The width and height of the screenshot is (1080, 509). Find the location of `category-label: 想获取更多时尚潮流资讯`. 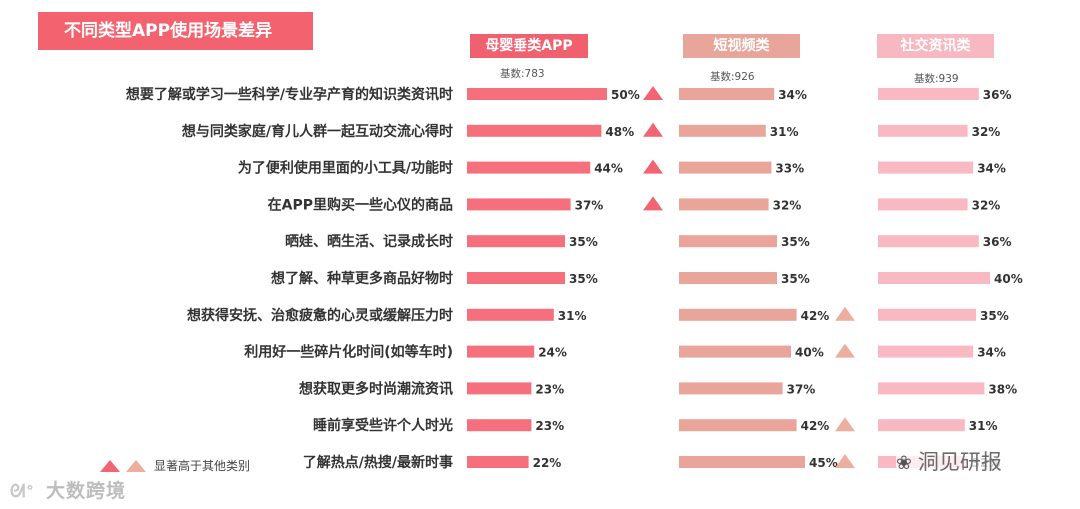

category-label: 想获取更多时尚潮流资讯 is located at coordinates (375, 388).